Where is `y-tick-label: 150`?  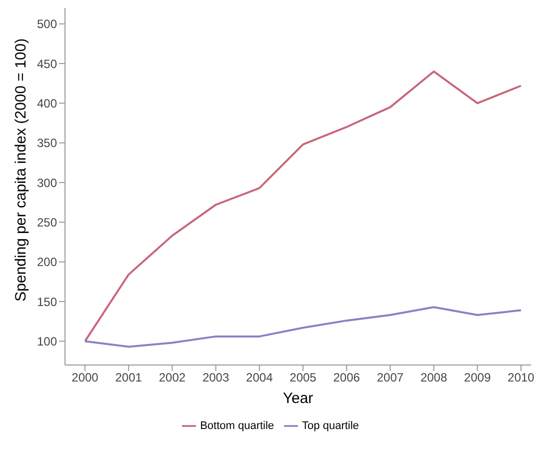
y-tick-label: 150 is located at coordinates (47, 301).